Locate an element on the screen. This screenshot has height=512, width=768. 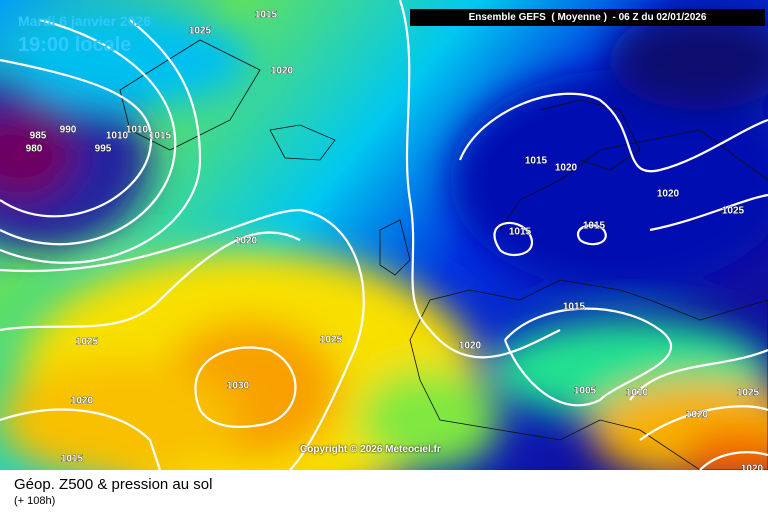
isobar-label: 995 is located at coordinates (103, 149).